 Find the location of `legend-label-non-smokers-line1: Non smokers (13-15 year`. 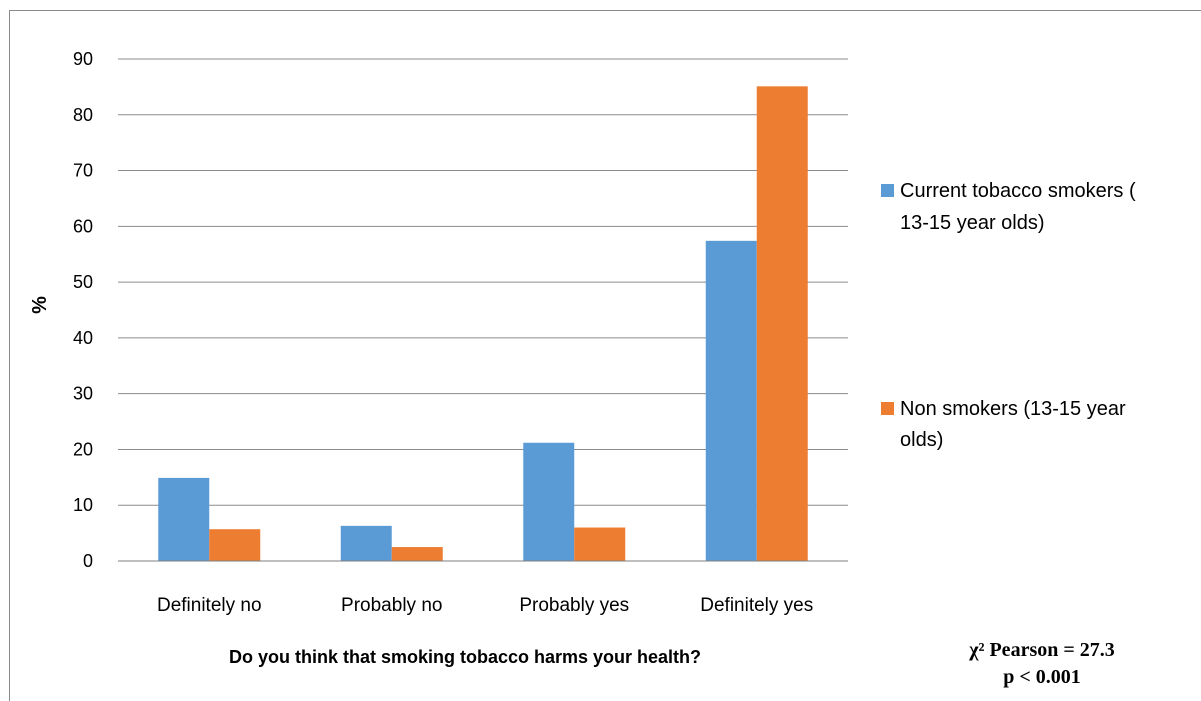

legend-label-non-smokers-line1: Non smokers (13-15 year is located at coordinates (1013, 409).